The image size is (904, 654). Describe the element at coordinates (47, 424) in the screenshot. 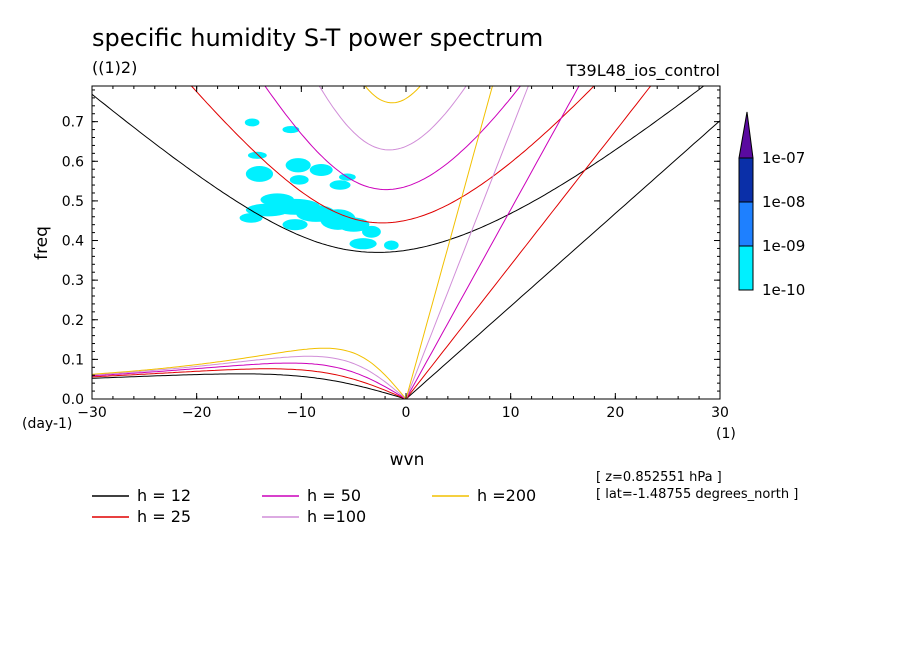

I see `y-unit-label: (day-1)` at that location.